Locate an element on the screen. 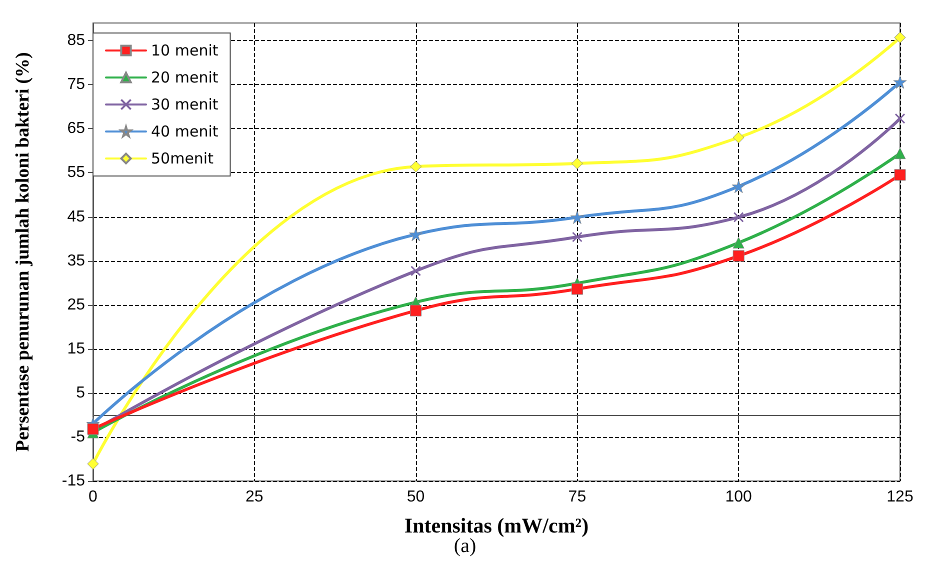  x-tick-label: 50 is located at coordinates (415, 497).